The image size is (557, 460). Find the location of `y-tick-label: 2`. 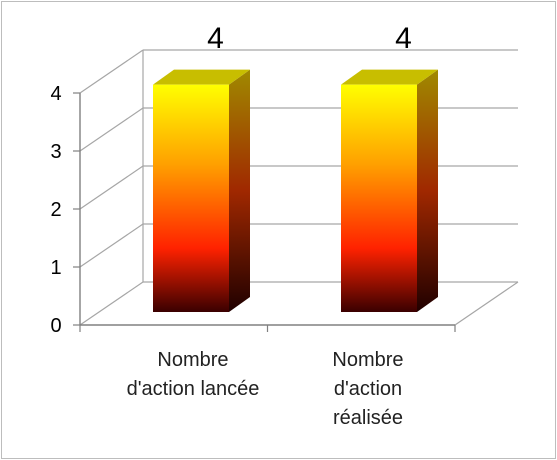

y-tick-label: 2 is located at coordinates (55, 210).